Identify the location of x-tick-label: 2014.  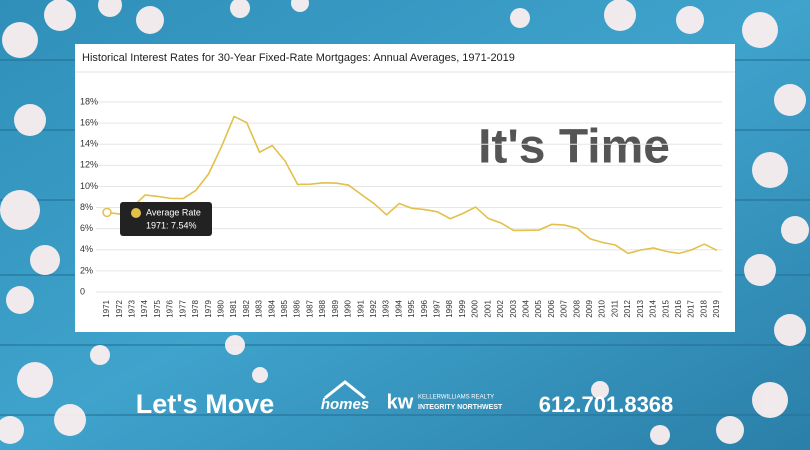
(653, 308).